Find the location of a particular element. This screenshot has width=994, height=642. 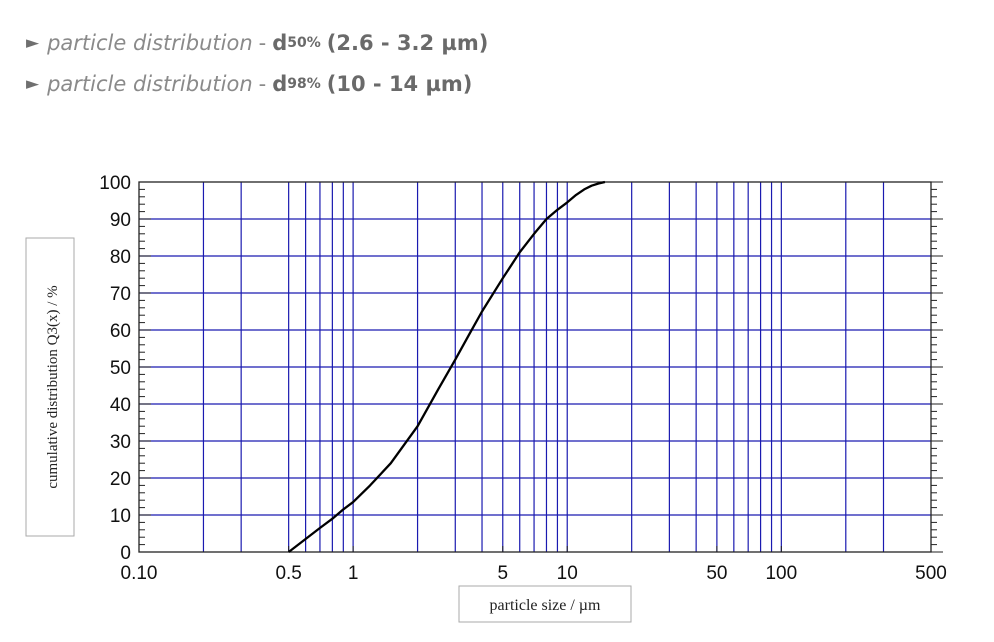

y-tick-labels: 0 10 20 30 40 50 60 70 80 90 100 is located at coordinates (115, 368).